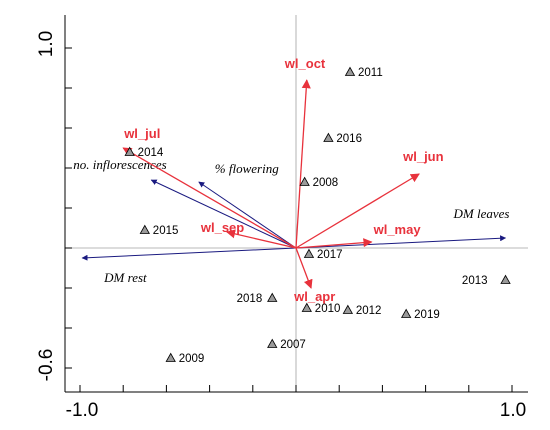 The height and width of the screenshot is (430, 550). What do you see at coordinates (513, 410) in the screenshot?
I see `x-tick-label-right: 1.0` at bounding box center [513, 410].